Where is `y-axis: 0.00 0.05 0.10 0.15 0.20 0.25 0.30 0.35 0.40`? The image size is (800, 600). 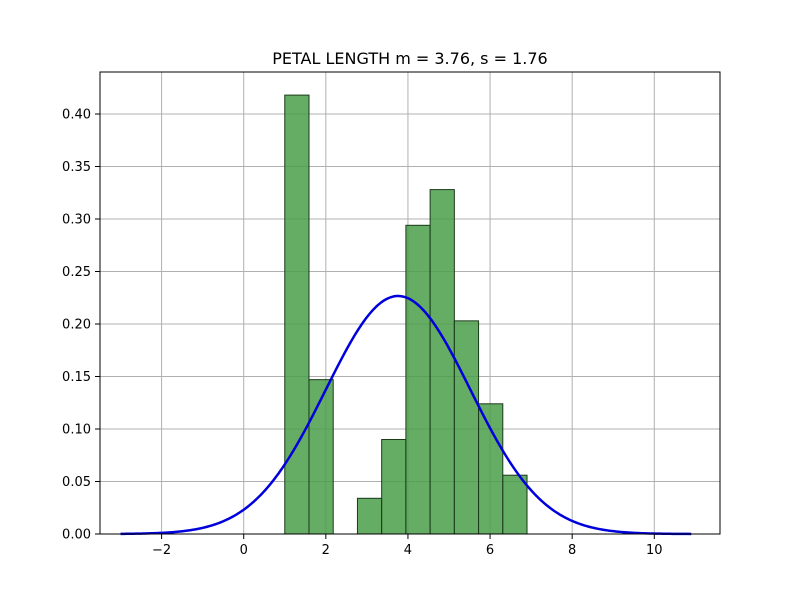
y-axis: 0.00 0.05 0.10 0.15 0.20 0.25 0.30 0.35 0.40 is located at coordinates (81, 325).